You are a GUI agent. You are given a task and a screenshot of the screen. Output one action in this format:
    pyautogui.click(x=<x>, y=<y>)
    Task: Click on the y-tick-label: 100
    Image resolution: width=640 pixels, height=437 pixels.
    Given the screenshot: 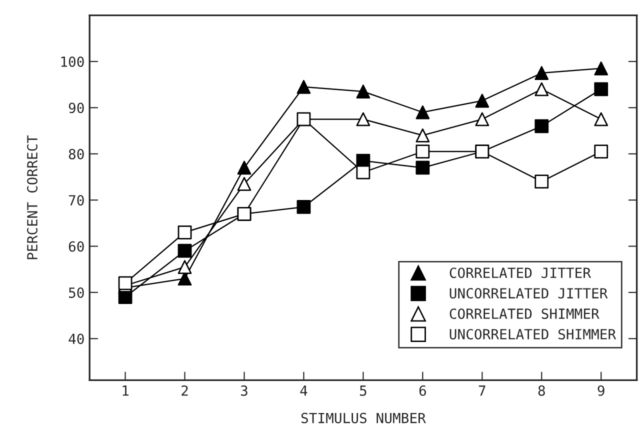 What is the action you would take?
    pyautogui.click(x=72, y=61)
    